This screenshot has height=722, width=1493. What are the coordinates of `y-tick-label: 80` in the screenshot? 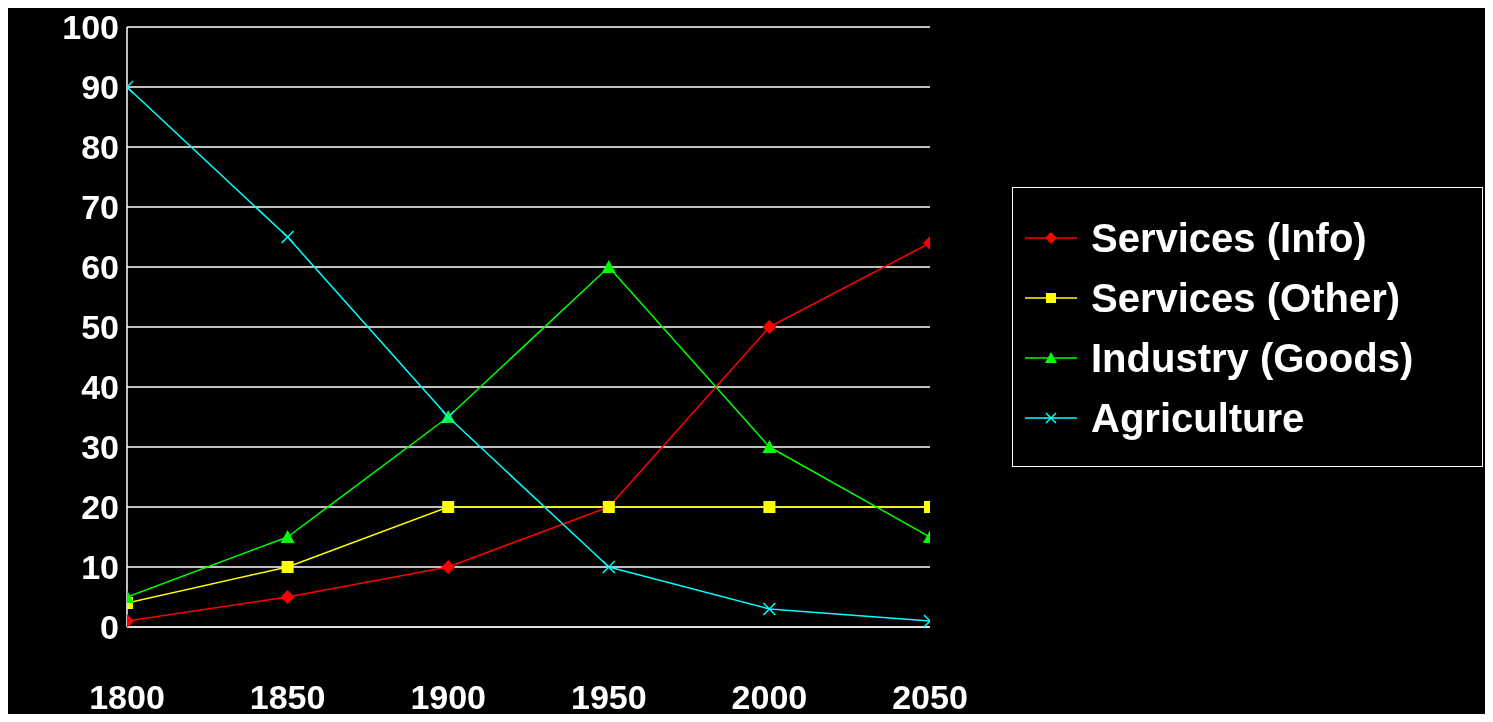 It's located at (100, 147).